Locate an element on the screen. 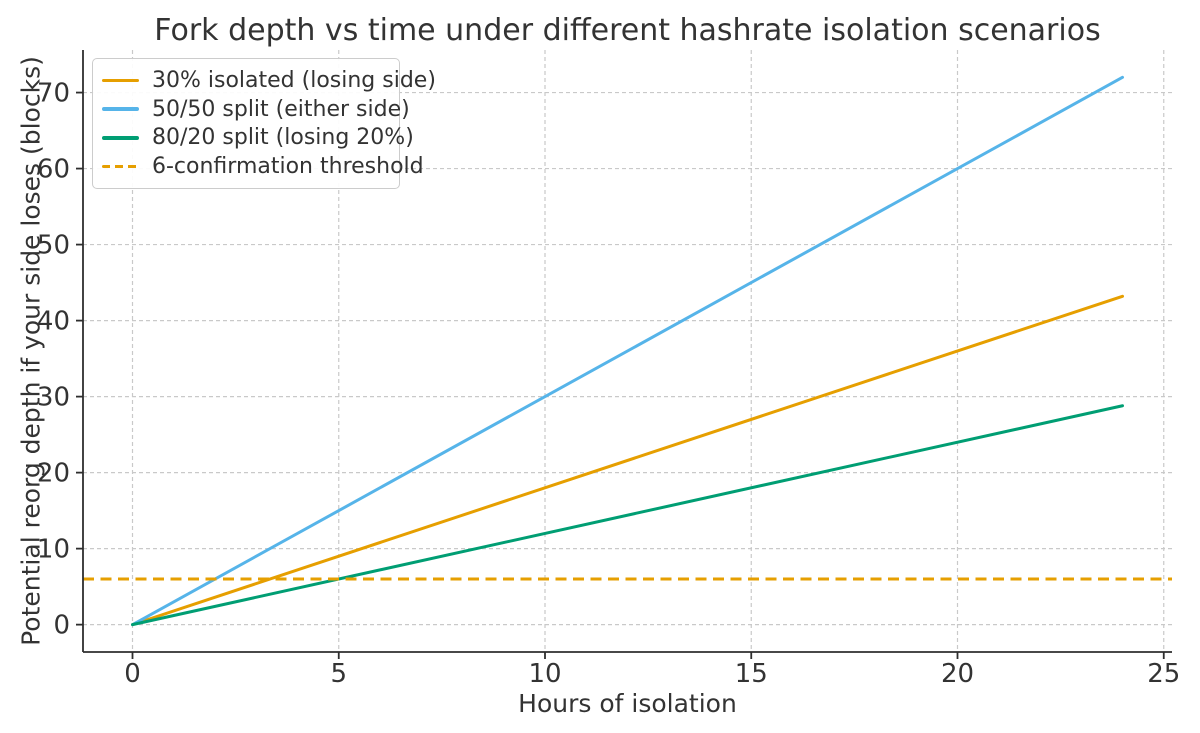  y-tick-label: 60 is located at coordinates (53, 170).